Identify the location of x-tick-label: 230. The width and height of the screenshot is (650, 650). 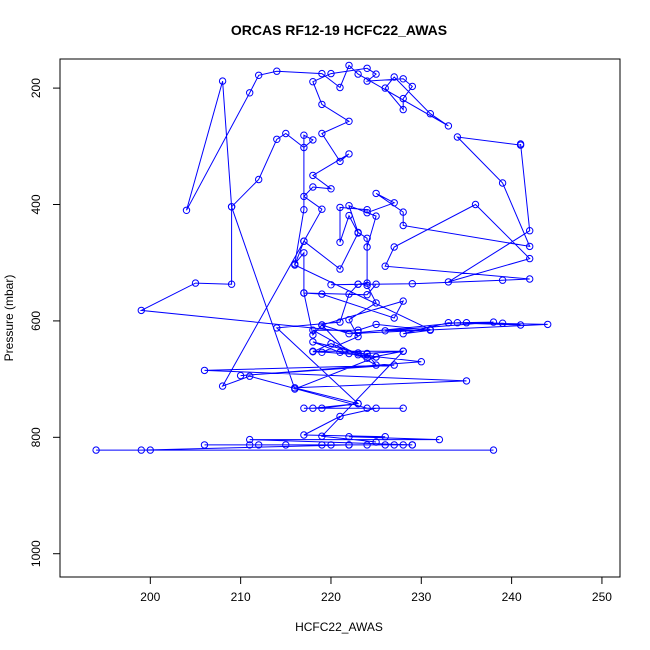
(421, 597).